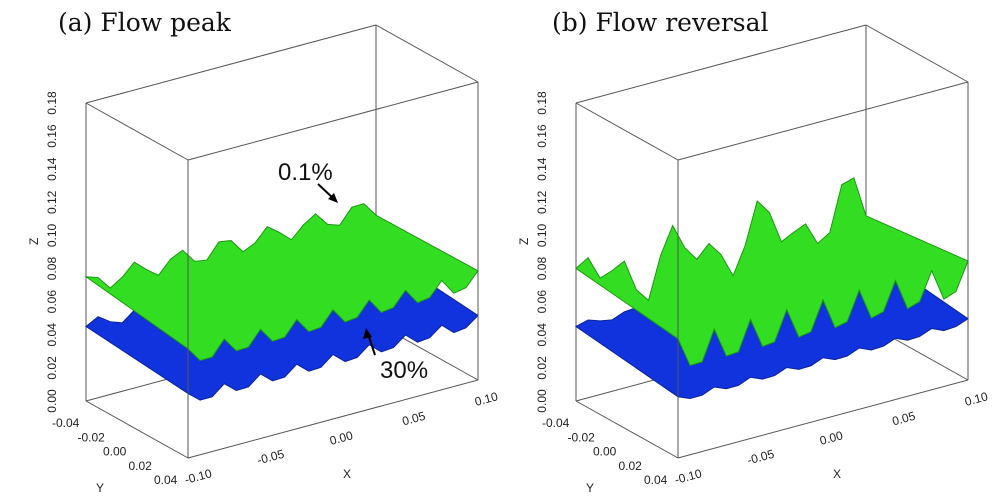 Image resolution: width=1000 pixels, height=497 pixels. I want to click on panel-a-title: (a) Flow peak, so click(144, 22).